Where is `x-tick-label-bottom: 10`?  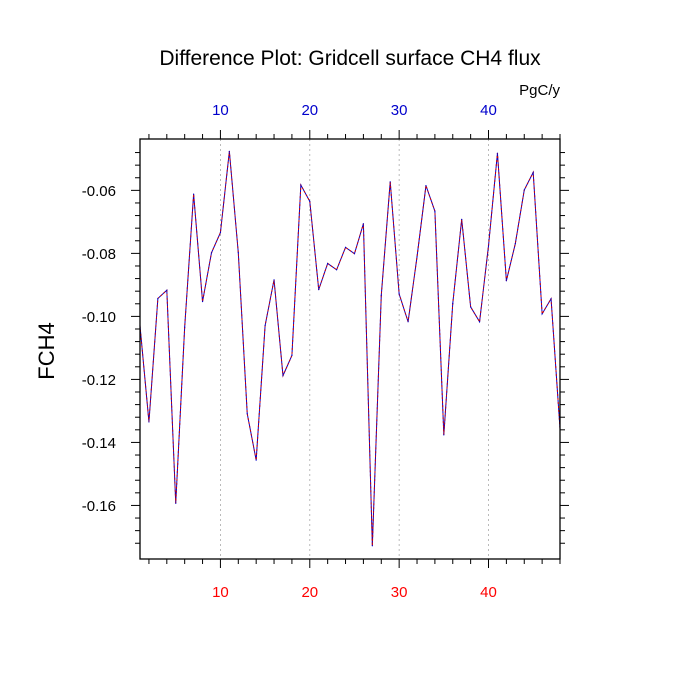
x-tick-label-bottom: 10 is located at coordinates (220, 592).